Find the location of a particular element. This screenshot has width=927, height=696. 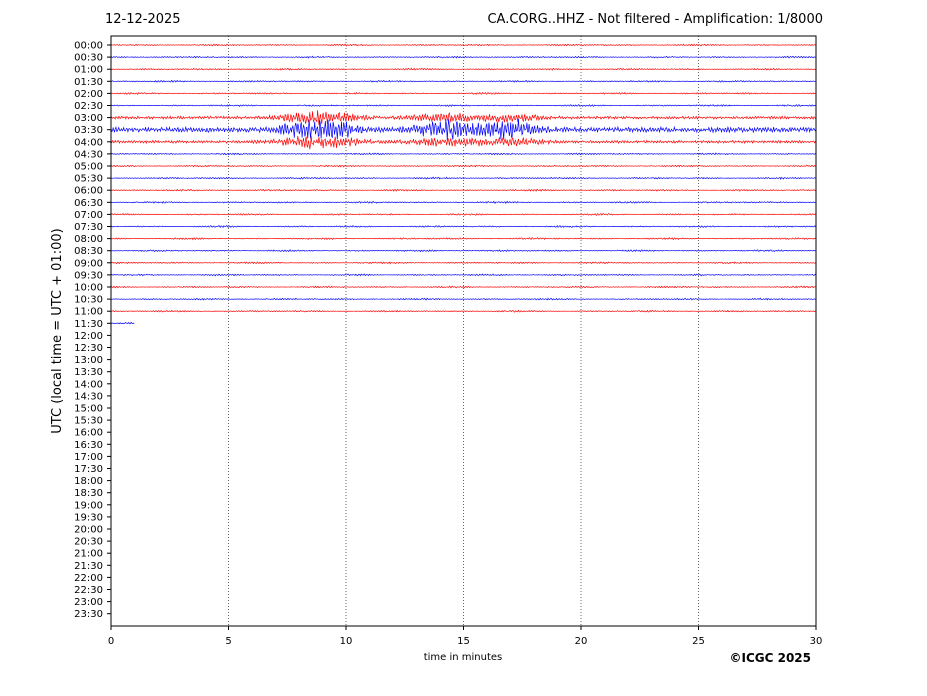

y-tick-label: 20:30 is located at coordinates (88, 542).